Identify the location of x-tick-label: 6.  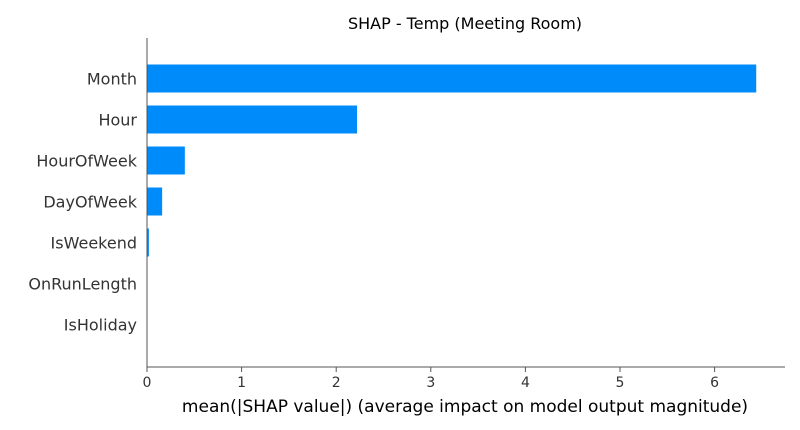
(714, 383).